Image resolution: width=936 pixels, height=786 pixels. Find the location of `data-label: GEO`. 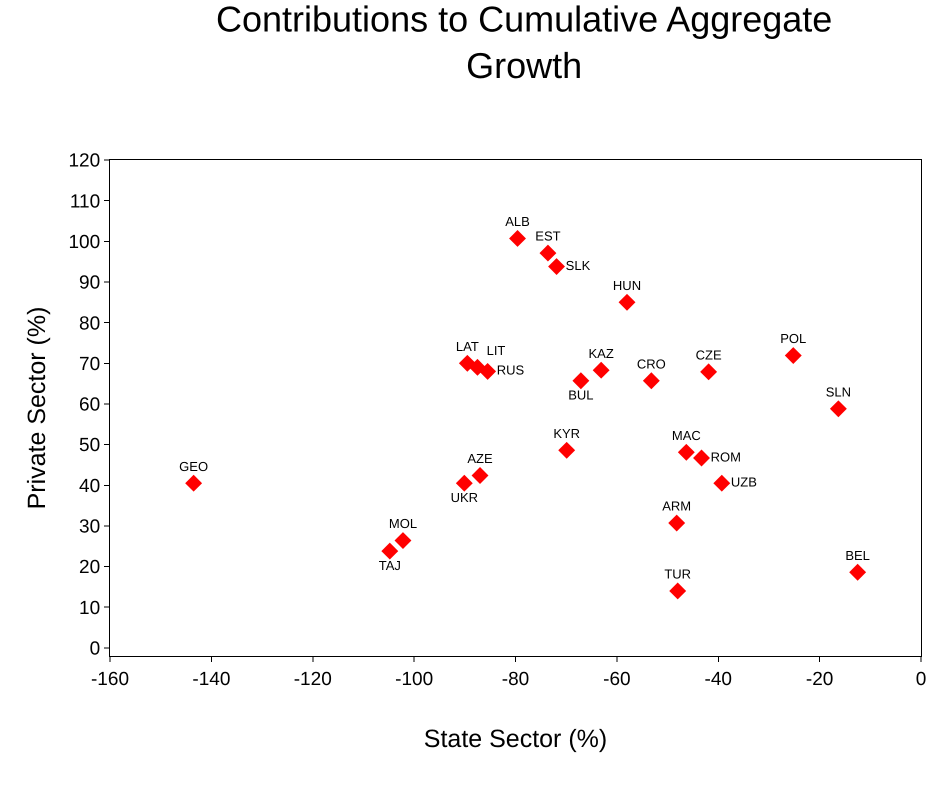

data-label: GEO is located at coordinates (193, 466).